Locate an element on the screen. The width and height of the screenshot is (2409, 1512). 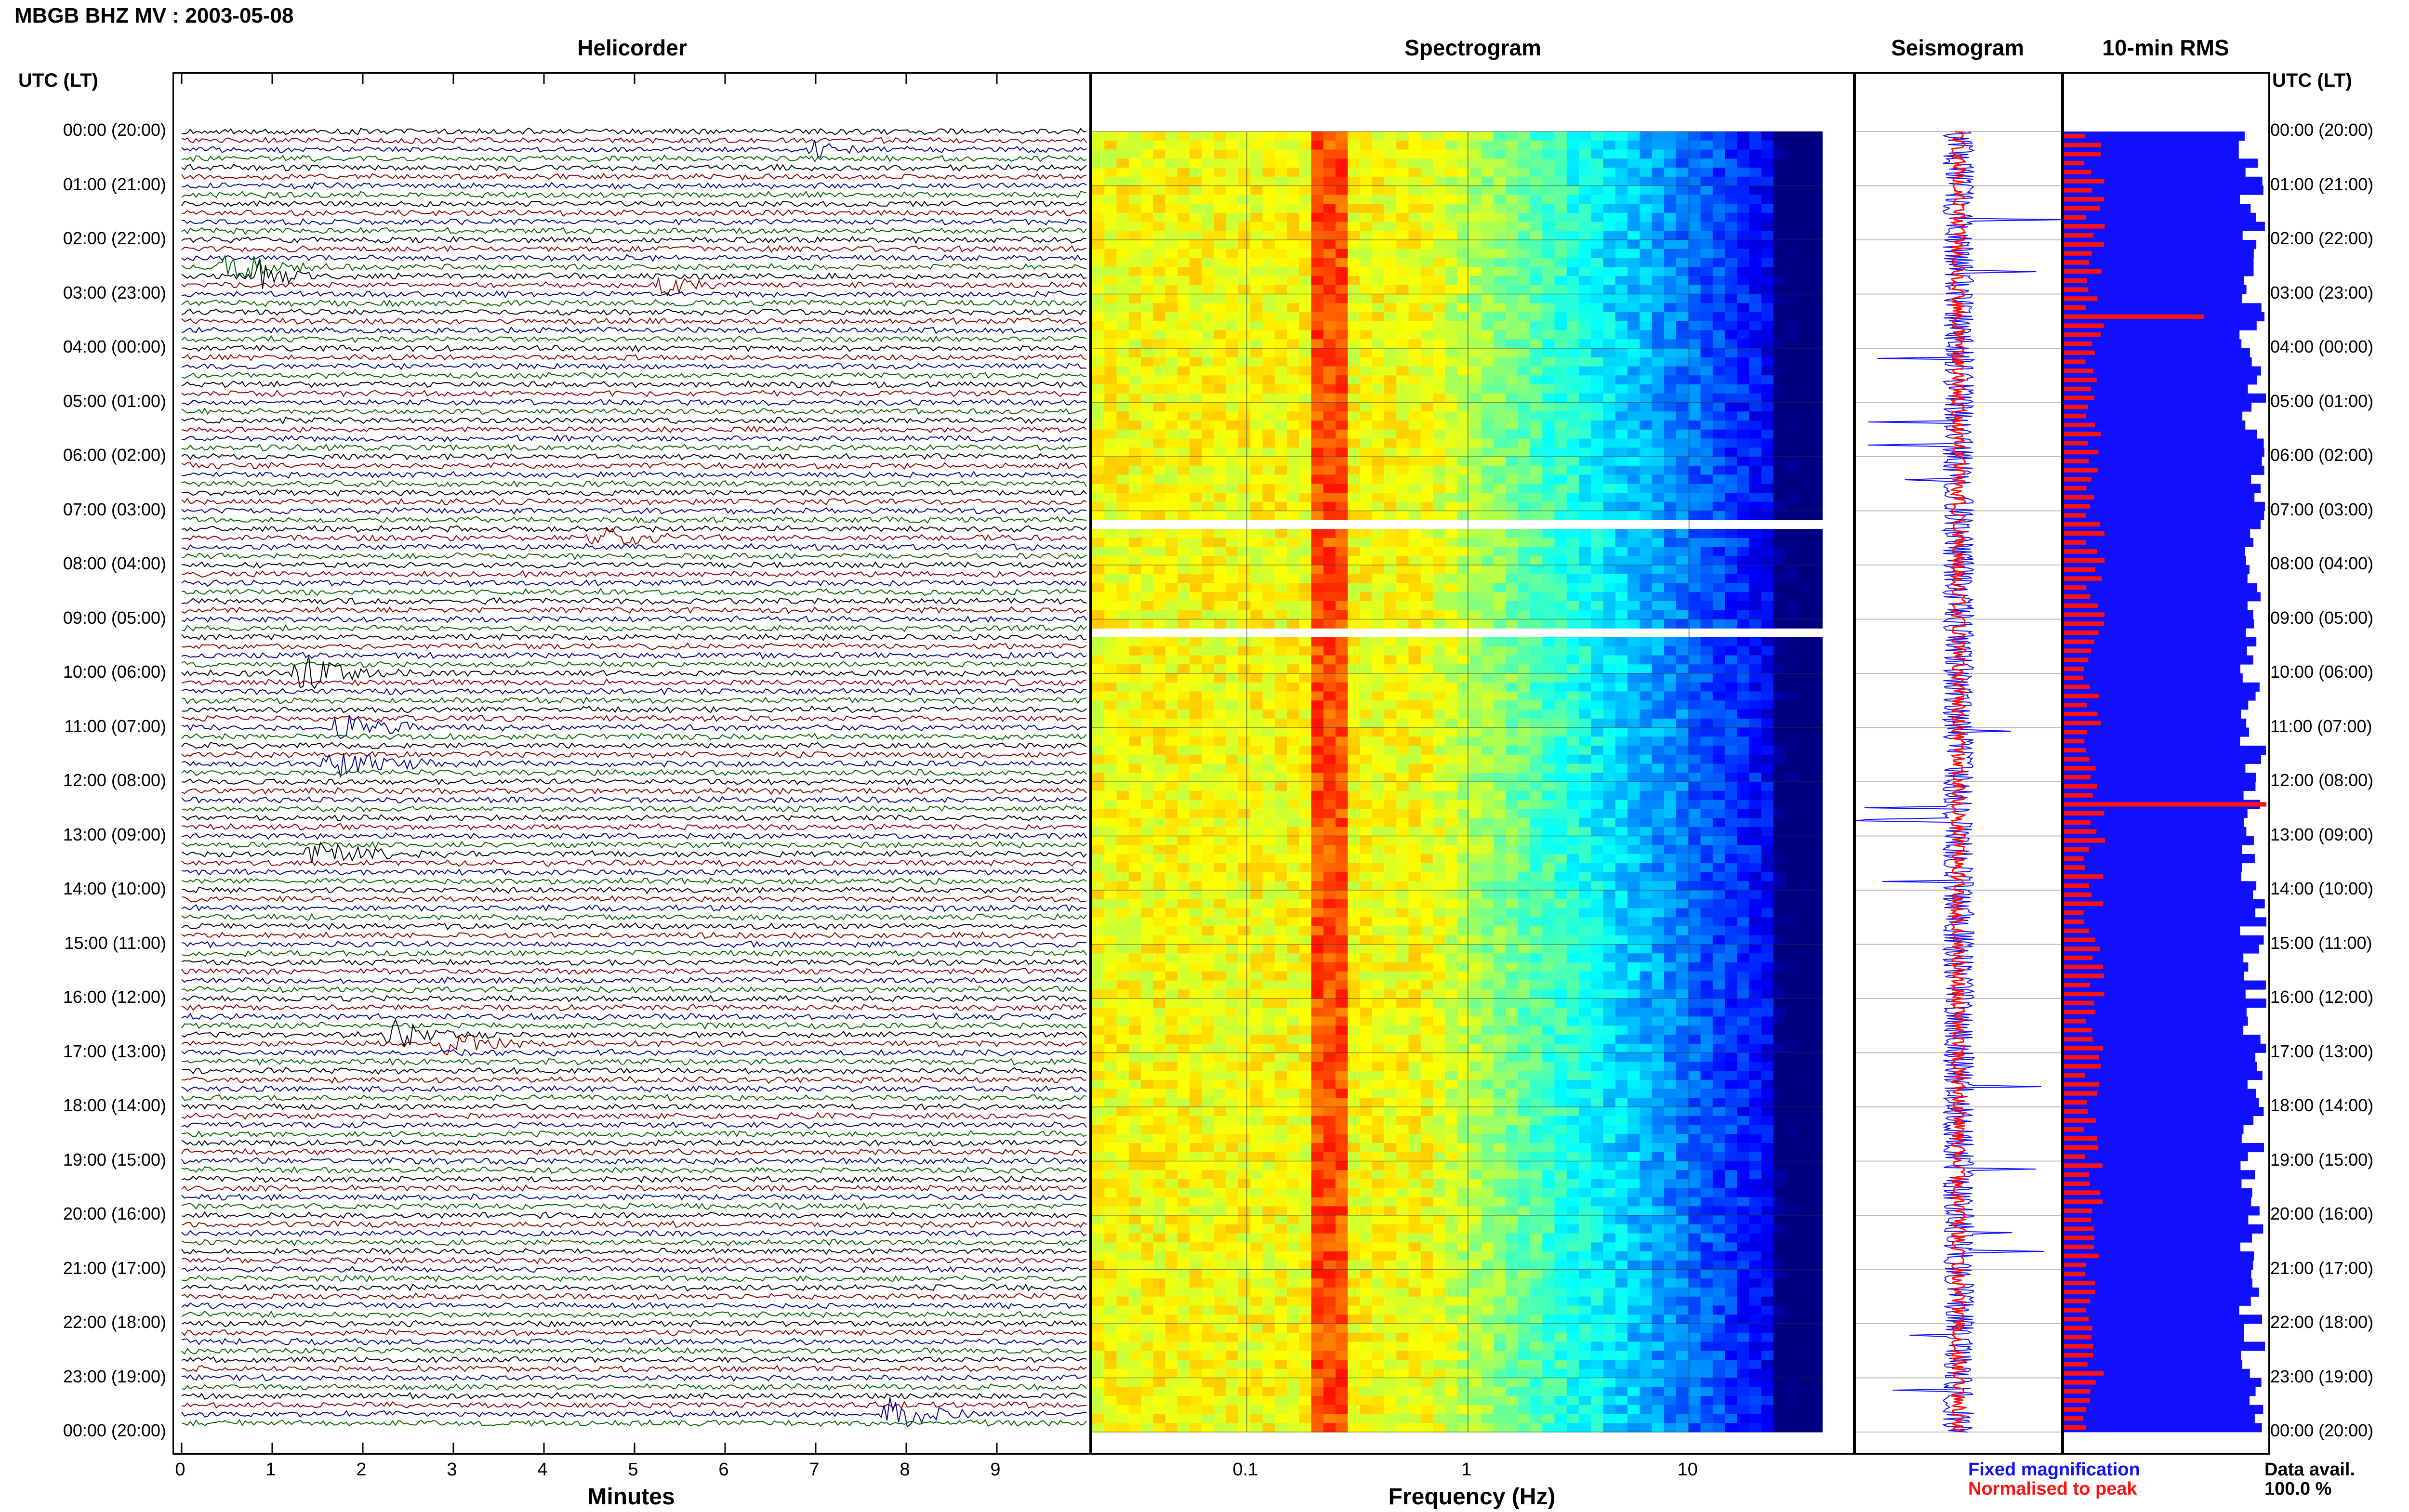
hour-label-right: 11:00 (07:00) is located at coordinates (2321, 726).